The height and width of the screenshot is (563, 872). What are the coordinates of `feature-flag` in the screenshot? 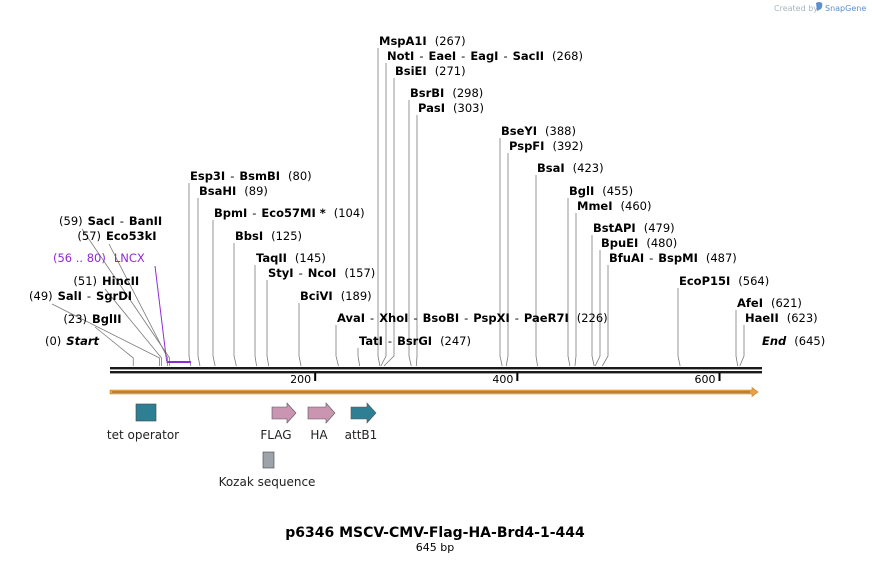 It's located at (284, 413).